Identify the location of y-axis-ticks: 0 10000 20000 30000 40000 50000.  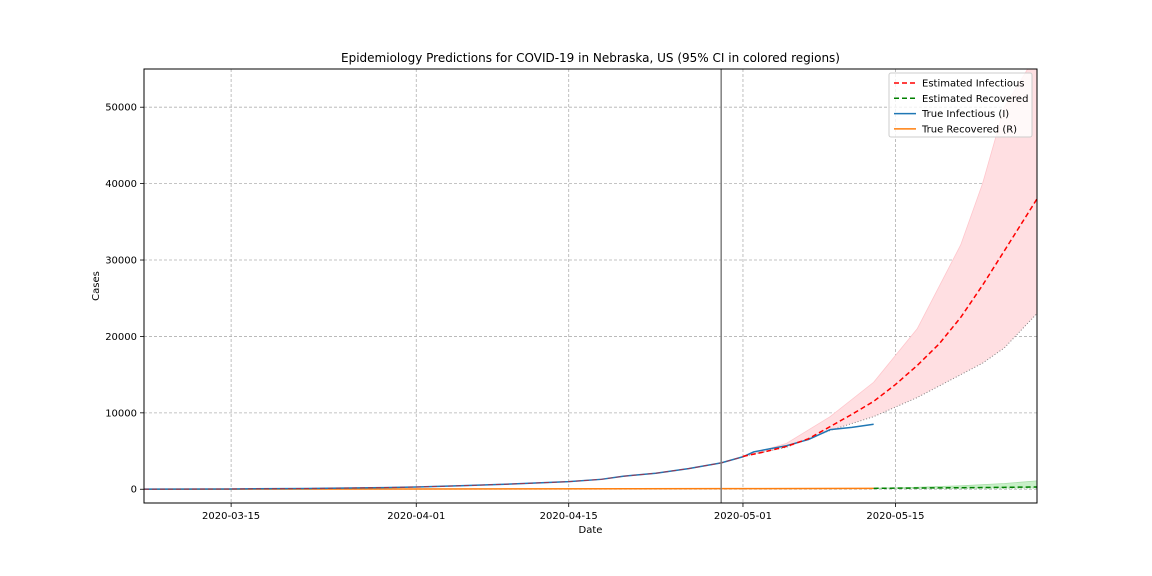
(124, 299).